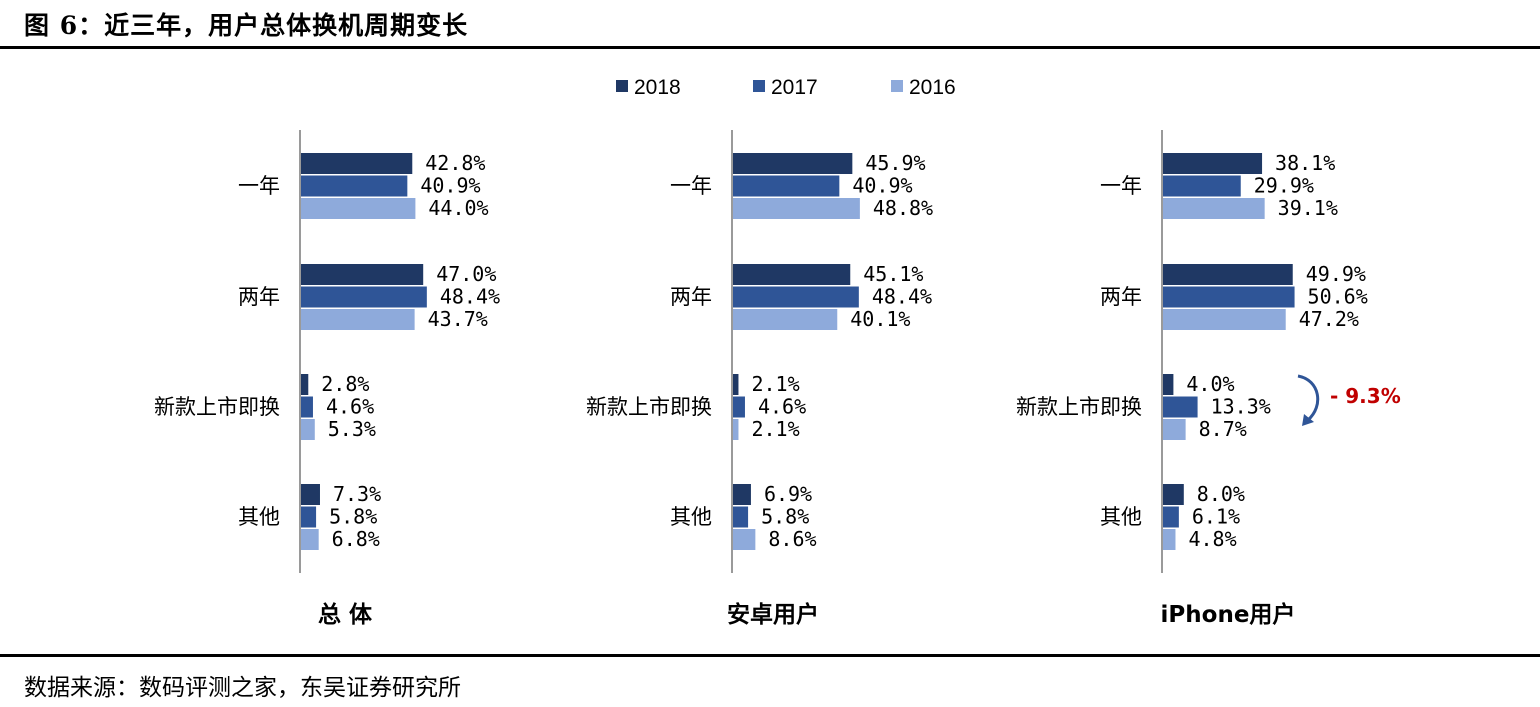  What do you see at coordinates (794, 87) in the screenshot?
I see `legend-label-2017: 2017` at bounding box center [794, 87].